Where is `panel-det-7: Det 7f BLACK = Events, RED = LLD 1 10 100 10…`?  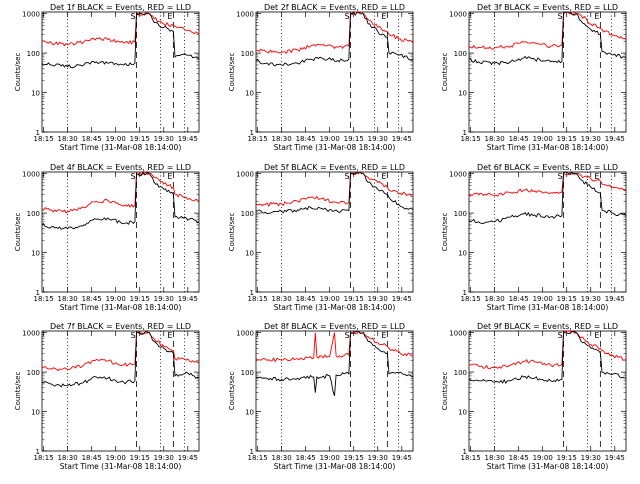
panel-det-7: Det 7f BLACK = Events, RED = LLD 1 10 100 10… is located at coordinates (107, 396).